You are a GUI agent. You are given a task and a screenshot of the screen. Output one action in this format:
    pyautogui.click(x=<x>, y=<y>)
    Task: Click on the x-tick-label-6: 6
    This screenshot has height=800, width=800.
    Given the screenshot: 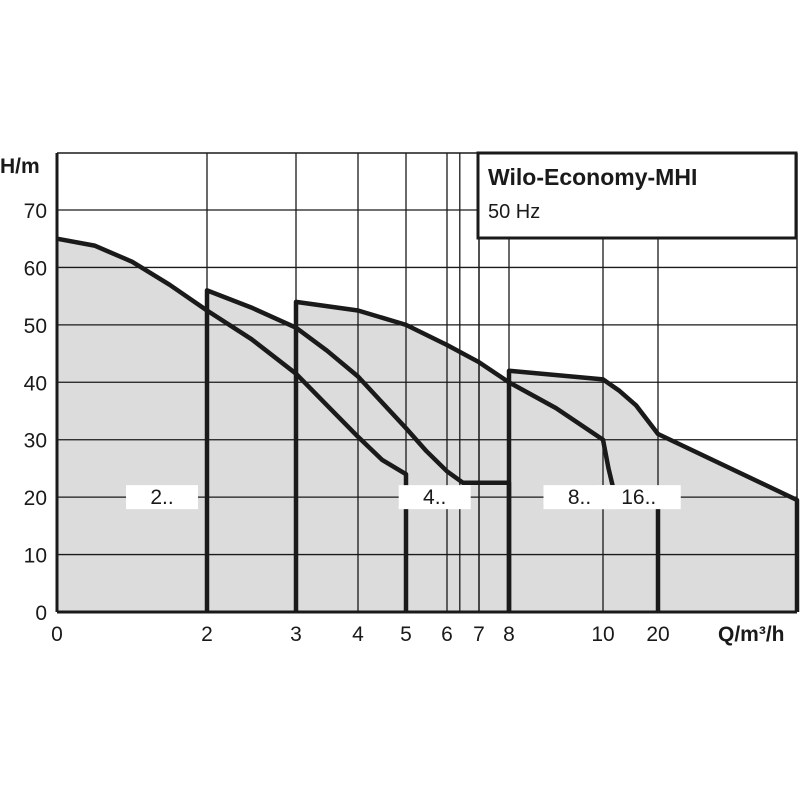 What is the action you would take?
    pyautogui.click(x=447, y=634)
    